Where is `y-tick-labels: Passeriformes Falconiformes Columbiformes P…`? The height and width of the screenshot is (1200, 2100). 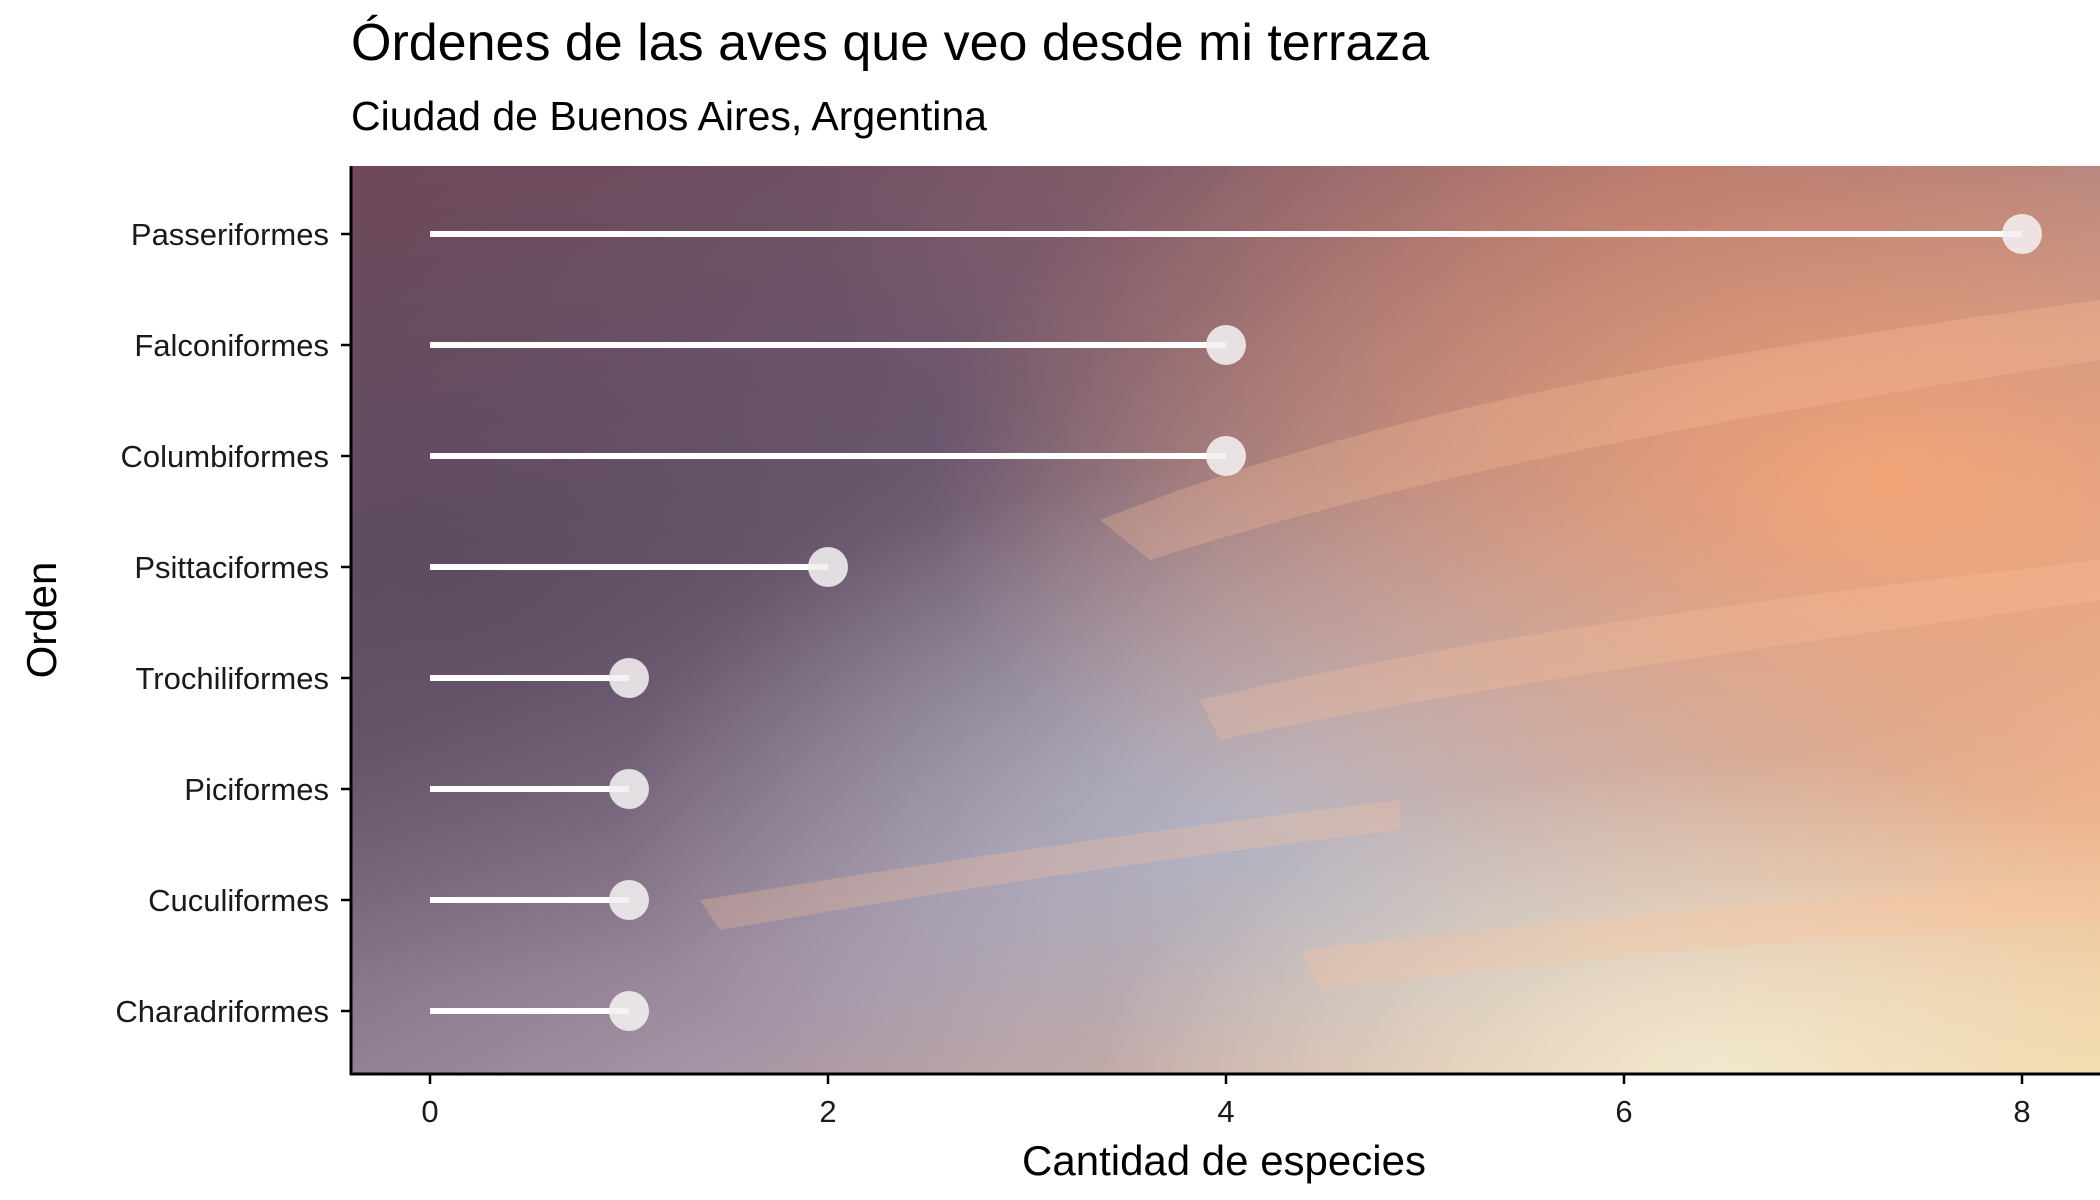 y-tick-labels: Passeriformes Falconiformes Columbiformes P… is located at coordinates (233, 623).